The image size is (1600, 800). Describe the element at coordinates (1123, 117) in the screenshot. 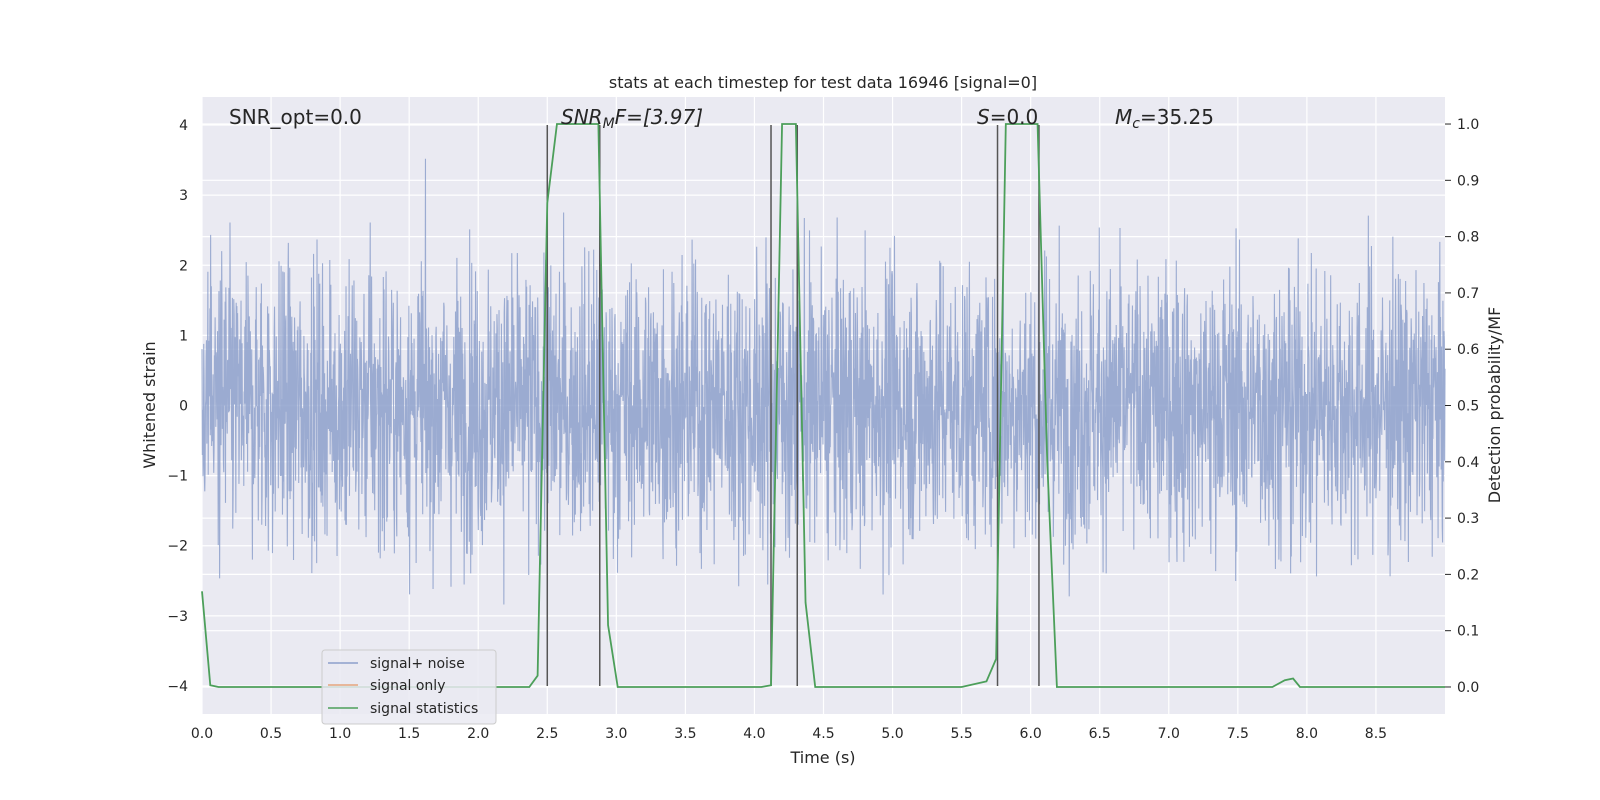

I see `annotation-mc-symbol: M` at that location.